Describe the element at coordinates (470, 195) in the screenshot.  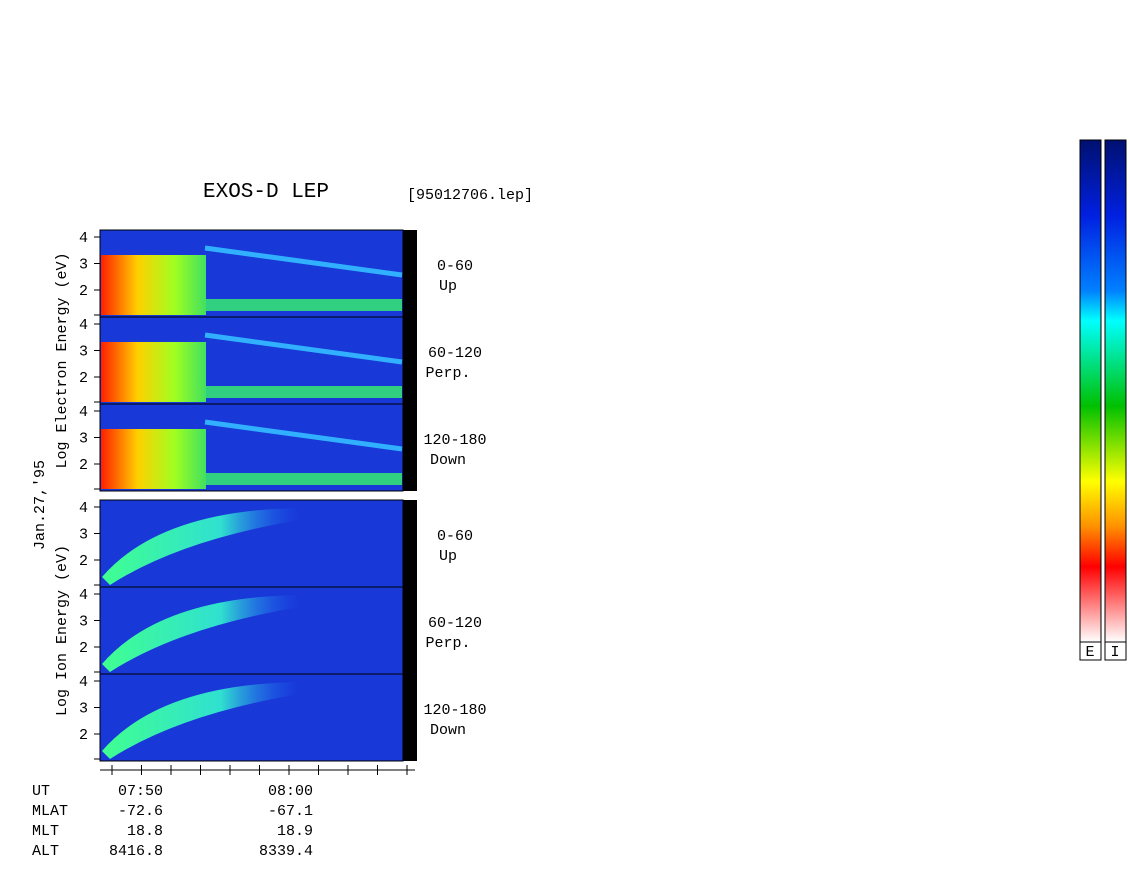
I see `file-name: [95012706.lep]` at that location.